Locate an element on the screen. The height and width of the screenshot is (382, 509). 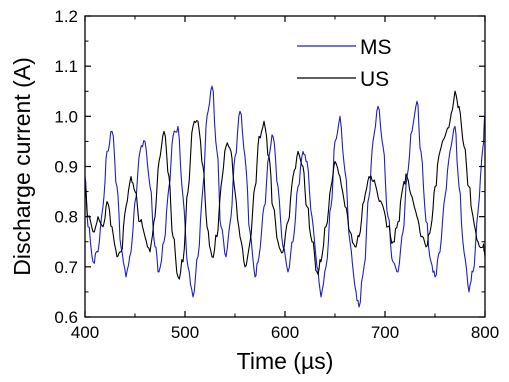
y-tick-label: 0.9 is located at coordinates (66, 167).